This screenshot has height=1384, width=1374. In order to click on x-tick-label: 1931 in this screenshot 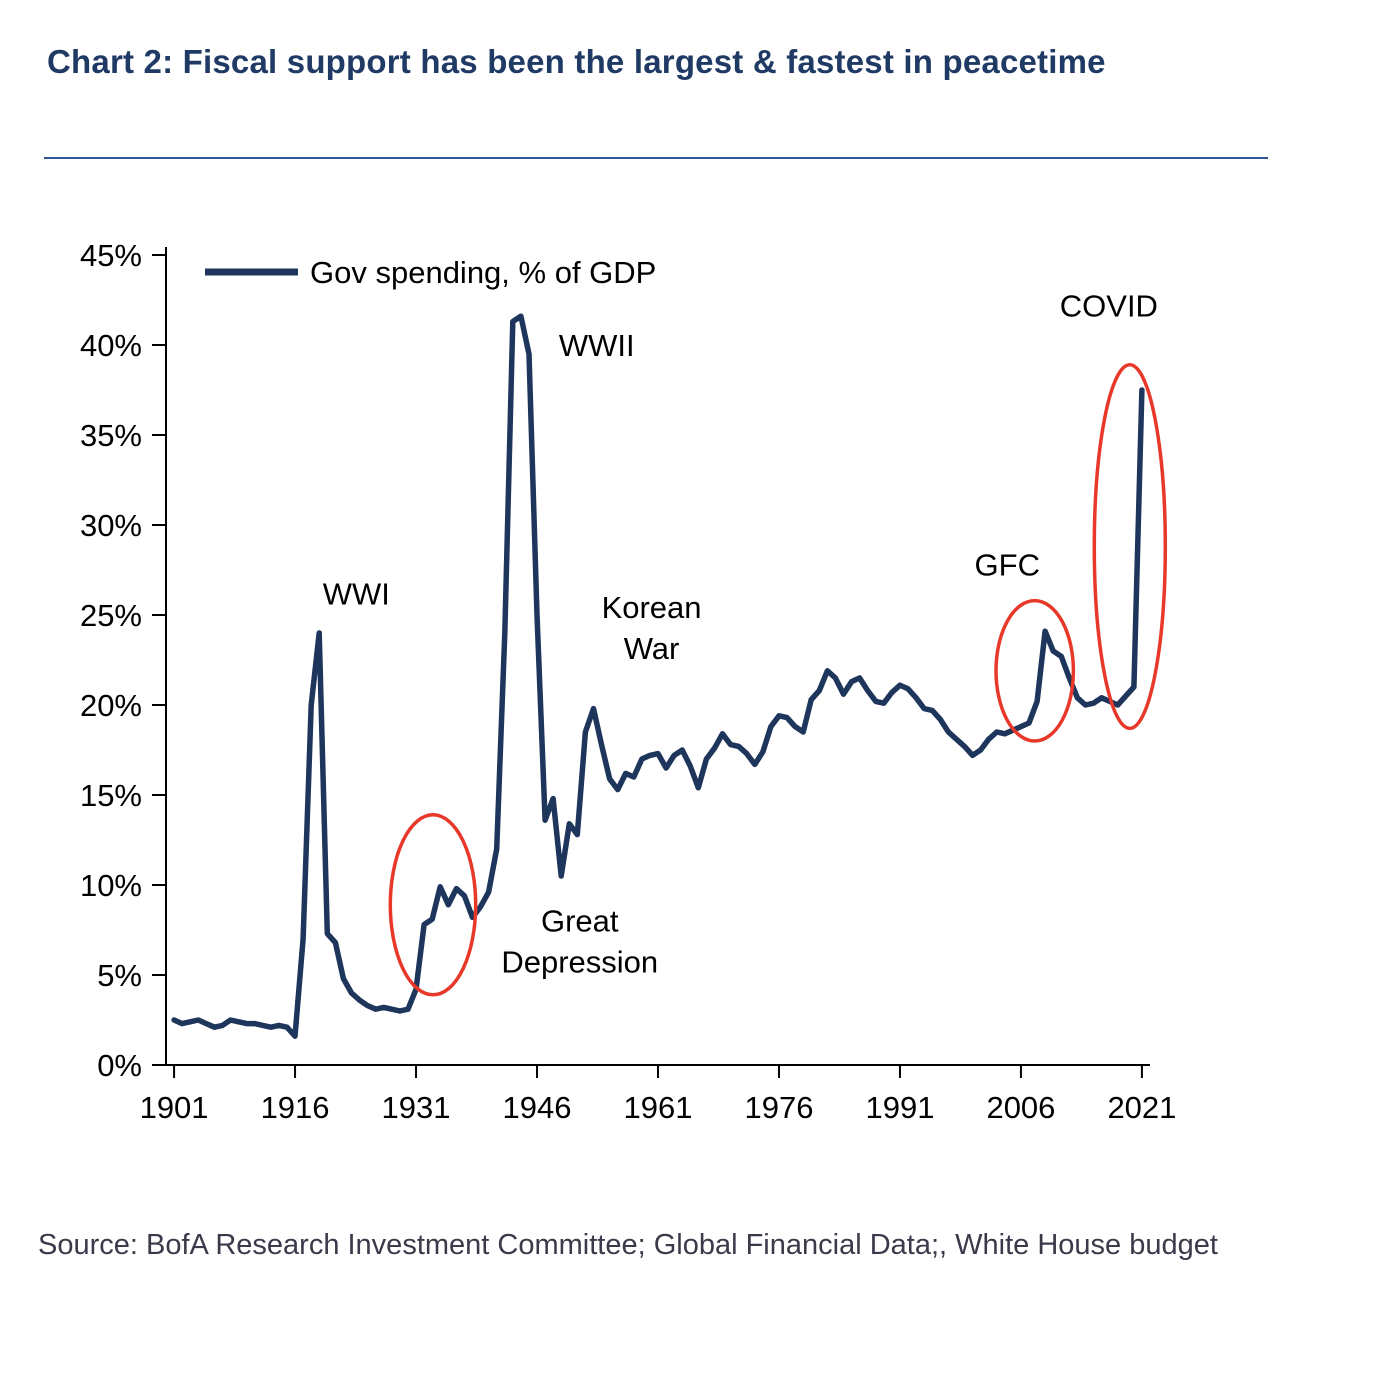, I will do `click(416, 1107)`.